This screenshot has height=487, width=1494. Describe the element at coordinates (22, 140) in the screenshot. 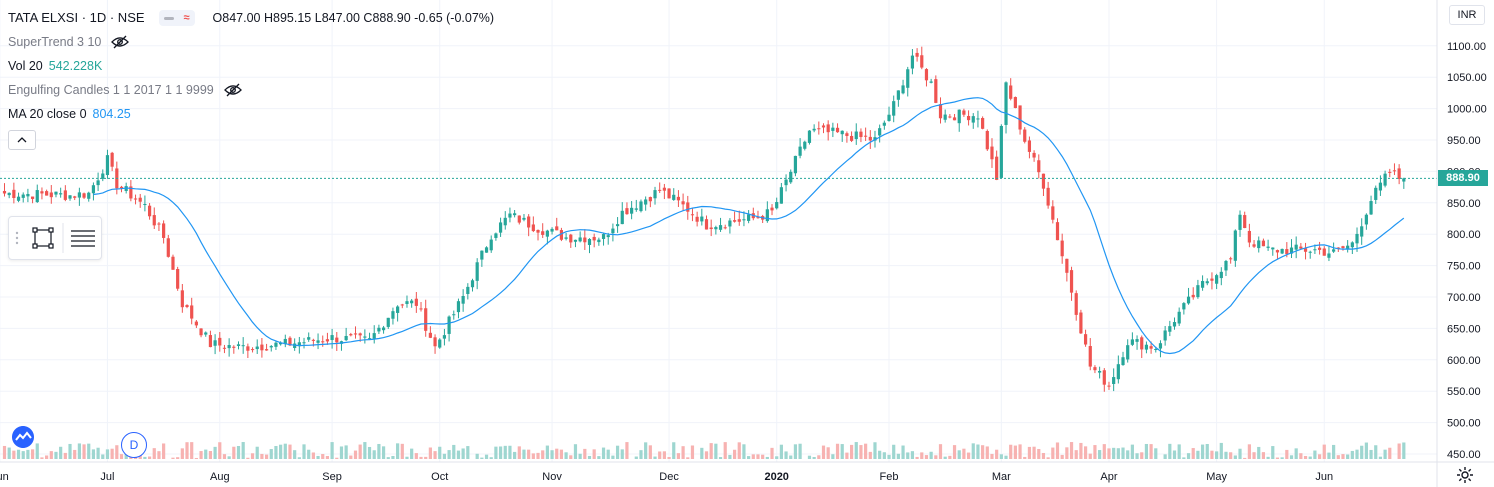

I see `collapse-legend-button` at that location.